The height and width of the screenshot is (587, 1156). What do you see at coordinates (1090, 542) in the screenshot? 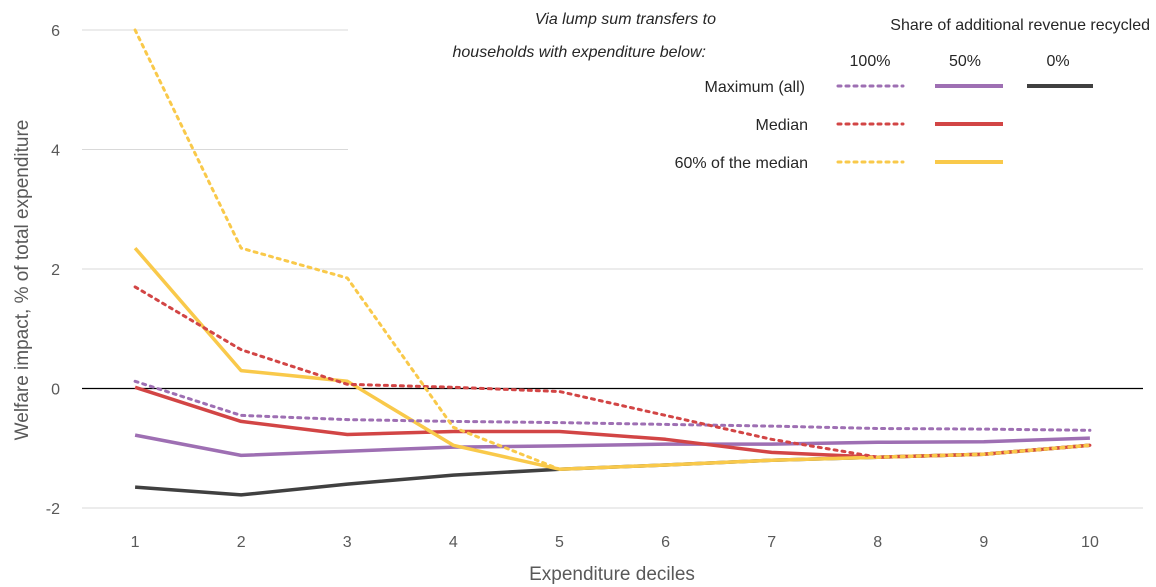
I see `x-tick-label: 10` at bounding box center [1090, 542].